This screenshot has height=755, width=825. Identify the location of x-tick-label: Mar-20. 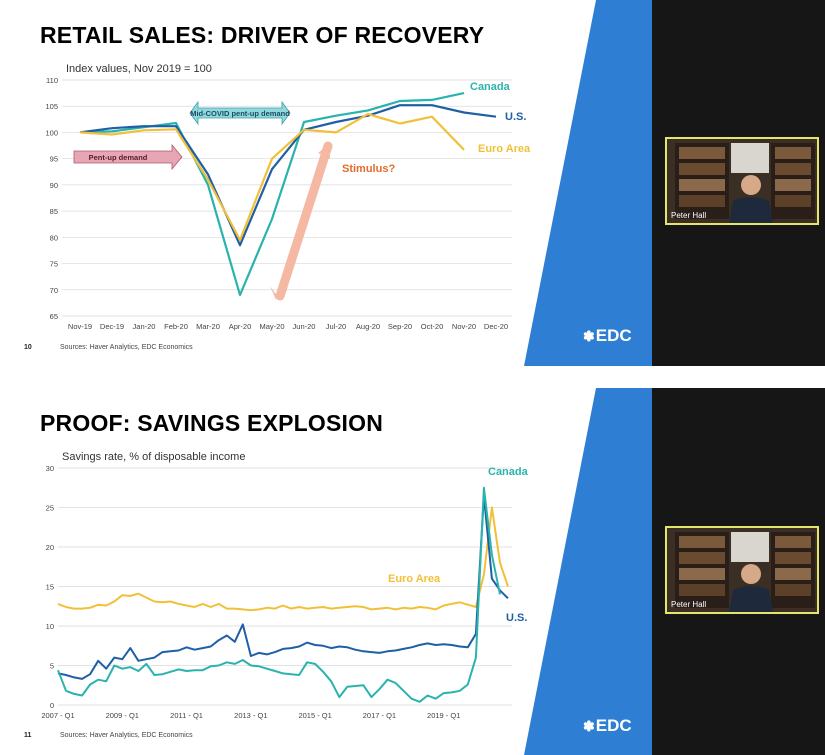
(208, 326).